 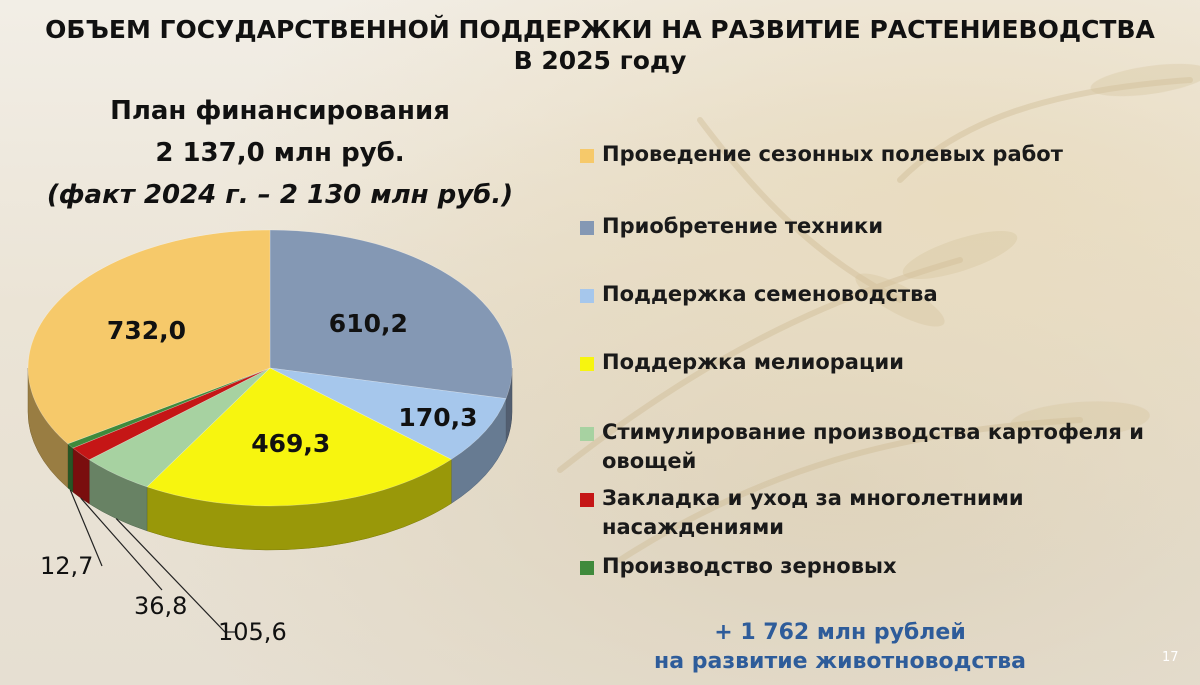 I want to click on legend-item-0: Проведение сезонных полевых работ, so click(x=885, y=154).